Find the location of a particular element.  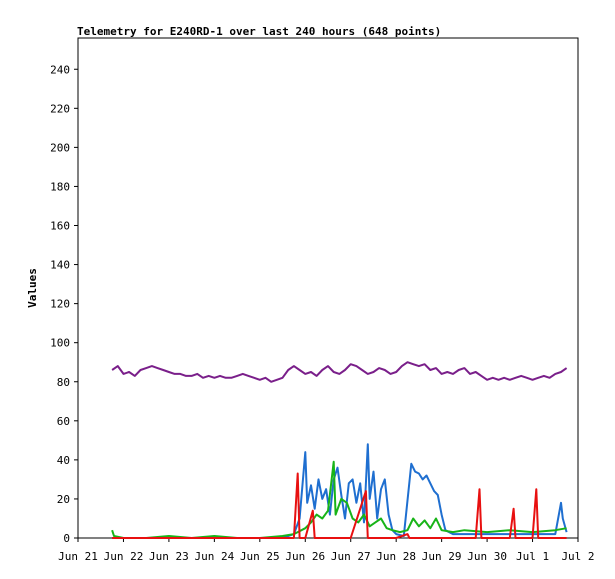

x-tick-label: Jul 2 is located at coordinates (577, 556).